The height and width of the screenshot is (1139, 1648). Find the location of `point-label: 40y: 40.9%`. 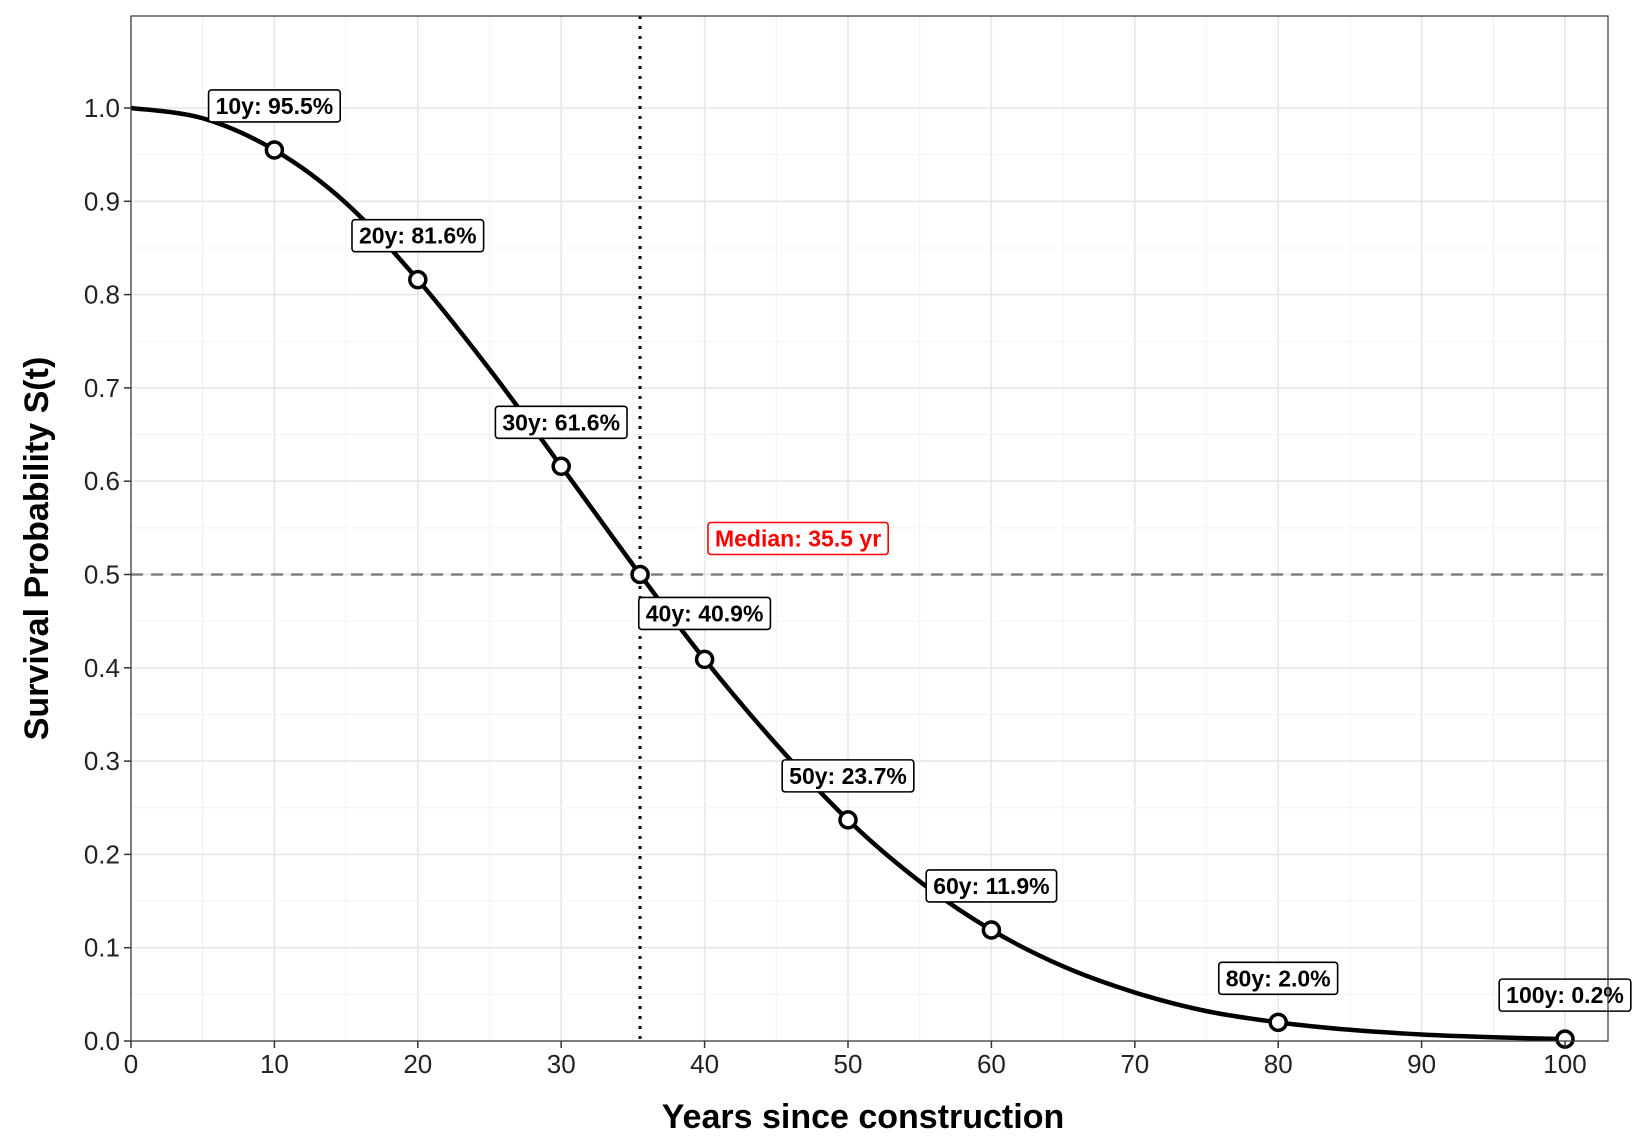

point-label: 40y: 40.9% is located at coordinates (704, 613).